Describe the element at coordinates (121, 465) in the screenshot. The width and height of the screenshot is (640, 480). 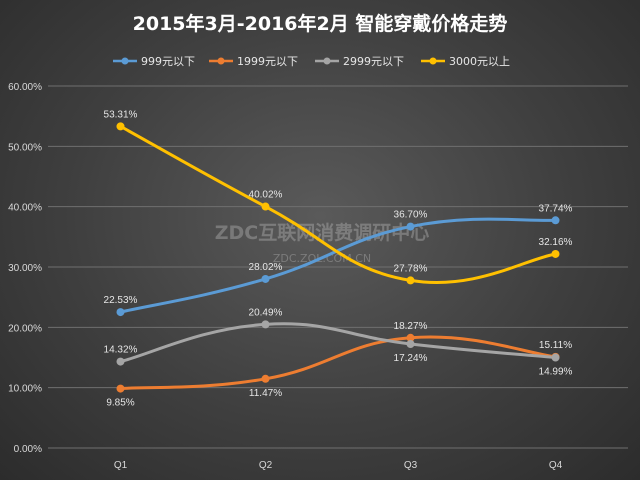
I see `x-tick-label: Q1` at that location.